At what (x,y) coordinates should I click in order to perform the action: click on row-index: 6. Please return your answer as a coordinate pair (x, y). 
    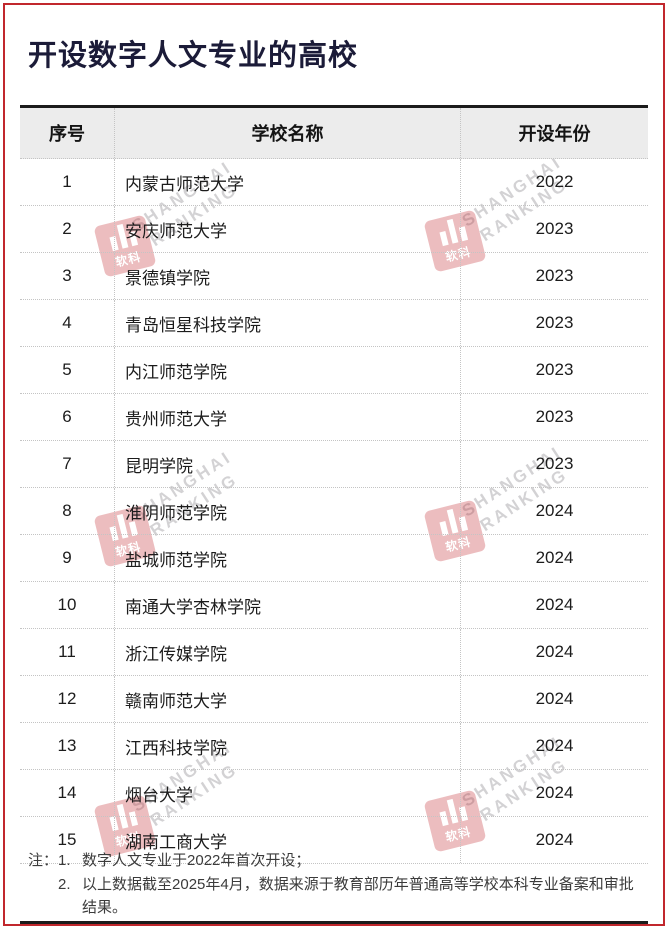
    Looking at the image, I should click on (67, 416).